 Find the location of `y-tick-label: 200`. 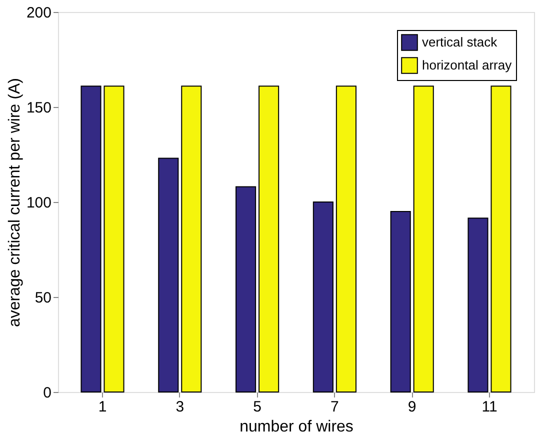

y-tick-label: 200 is located at coordinates (39, 13).